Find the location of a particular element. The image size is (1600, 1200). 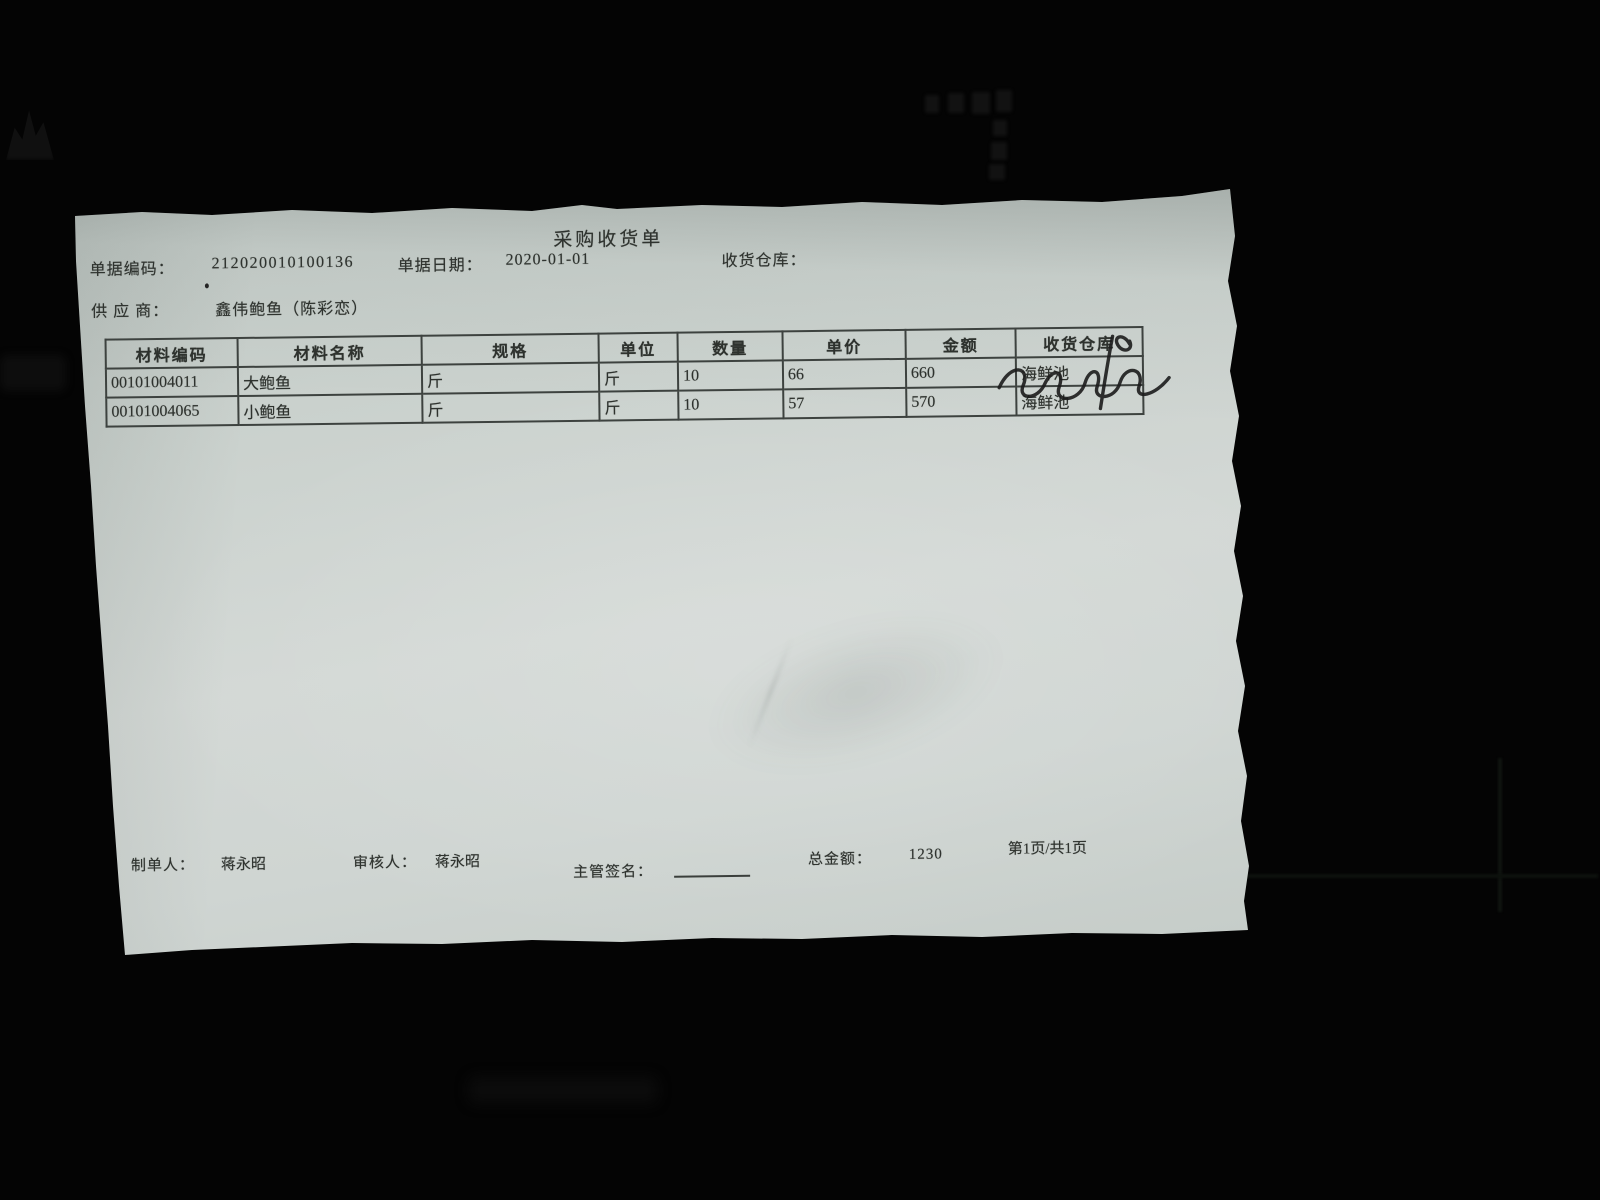

auditor-label: 审核人： is located at coordinates (385, 863).